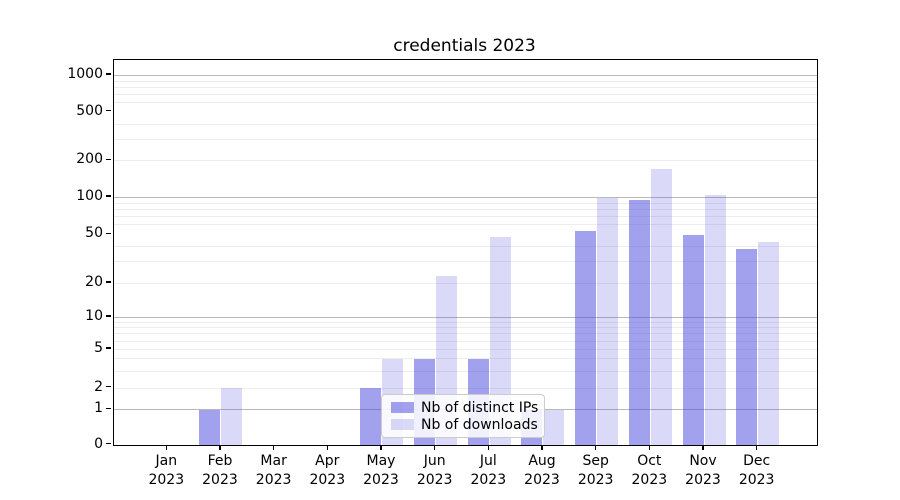 The height and width of the screenshot is (500, 900). What do you see at coordinates (98, 386) in the screenshot?
I see `y-axis-tick-label: 2` at bounding box center [98, 386].